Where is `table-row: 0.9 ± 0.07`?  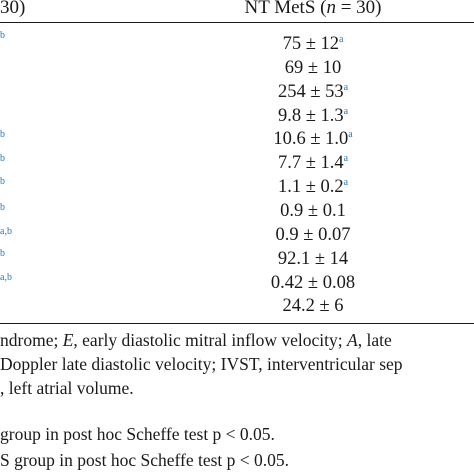
table-row: 0.9 ± 0.07 is located at coordinates (313, 235).